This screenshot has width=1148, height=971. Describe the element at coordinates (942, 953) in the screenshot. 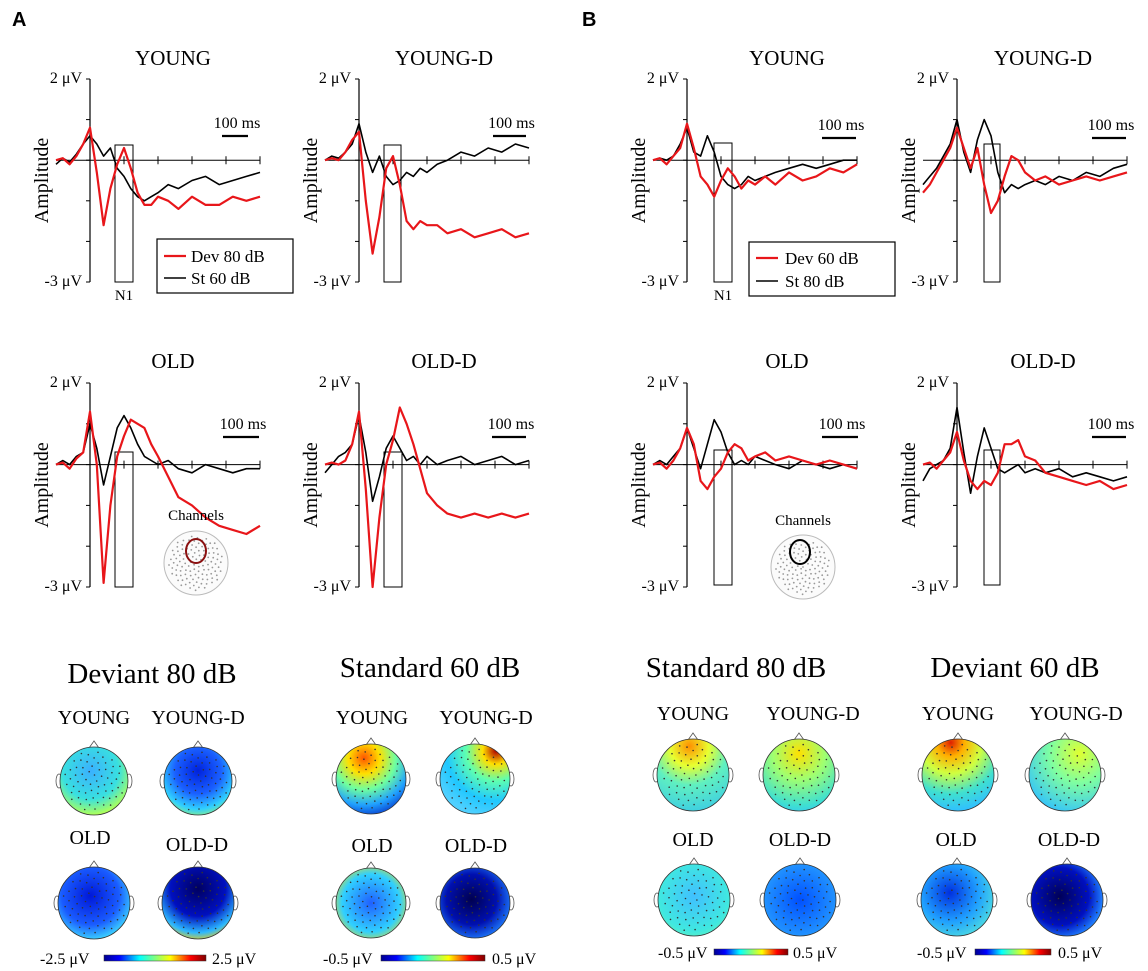

I see `colorbar-min-label: -0.5 μV` at that location.